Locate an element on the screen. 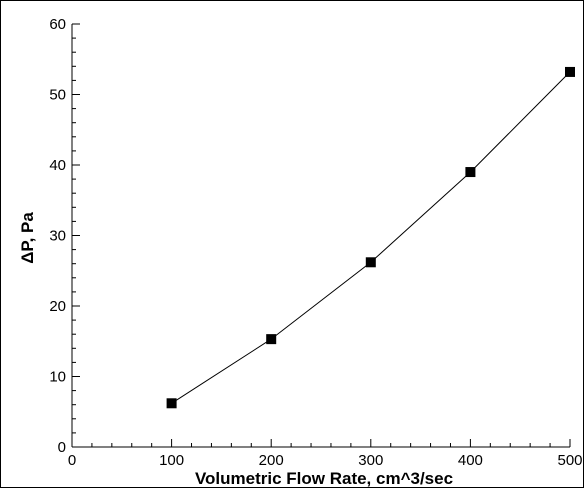  x-tick-label: 300 is located at coordinates (370, 460).